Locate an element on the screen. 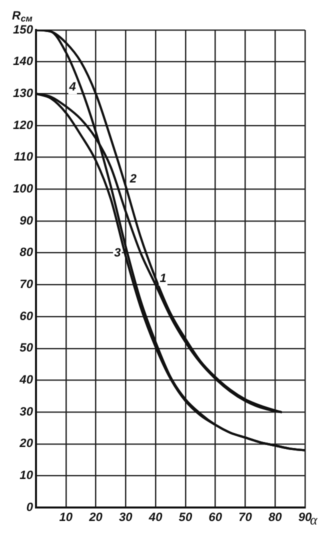 The height and width of the screenshot is (540, 331). x-tick-label: 50 is located at coordinates (185, 517).